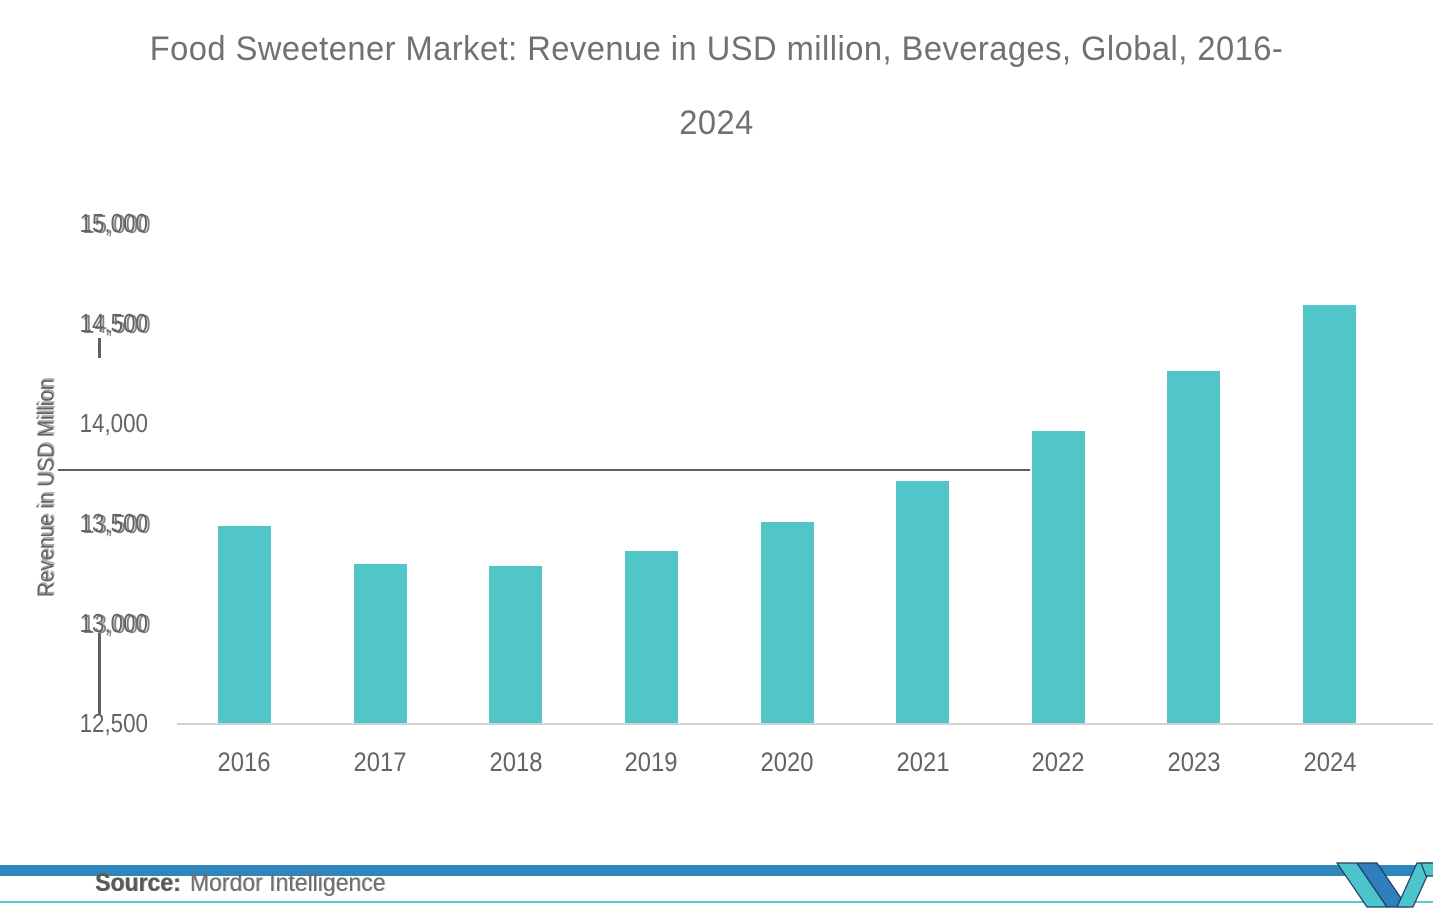  What do you see at coordinates (99, 348) in the screenshot?
I see `stray-axis-segment-upper` at bounding box center [99, 348].